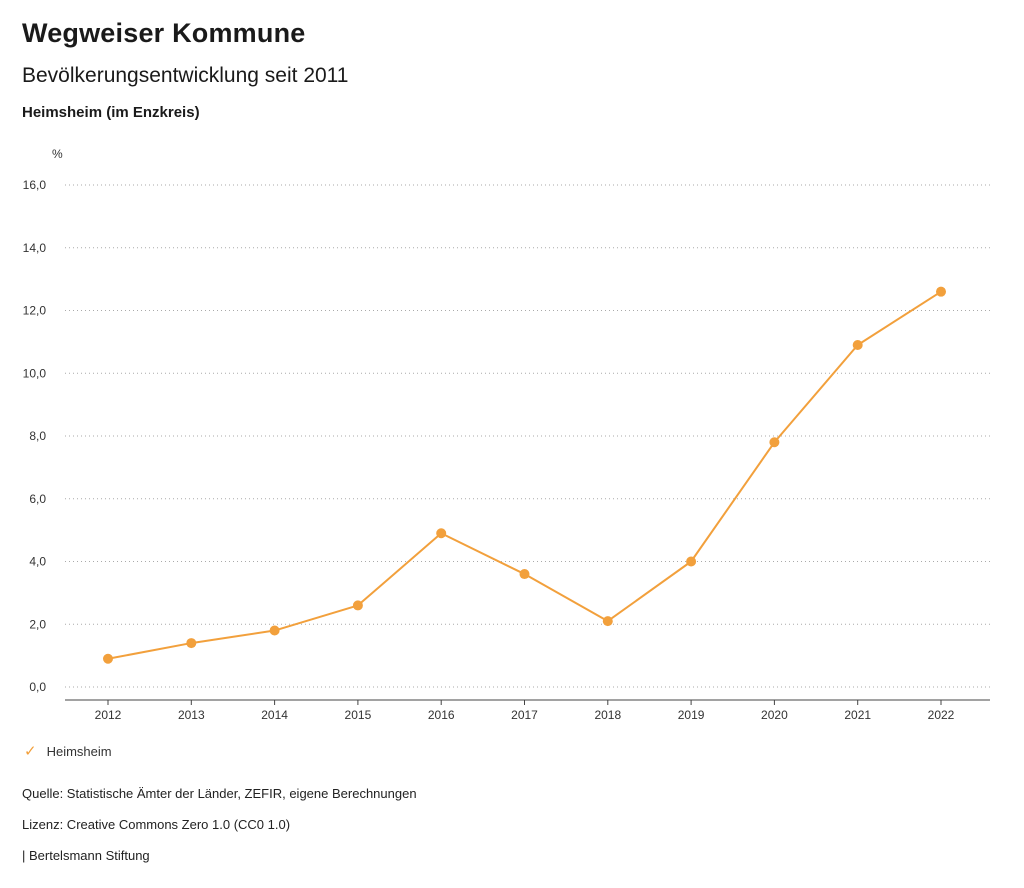 Image resolution: width=1024 pixels, height=888 pixels. What do you see at coordinates (37, 687) in the screenshot?
I see `y-tick-label: 0,0` at bounding box center [37, 687].